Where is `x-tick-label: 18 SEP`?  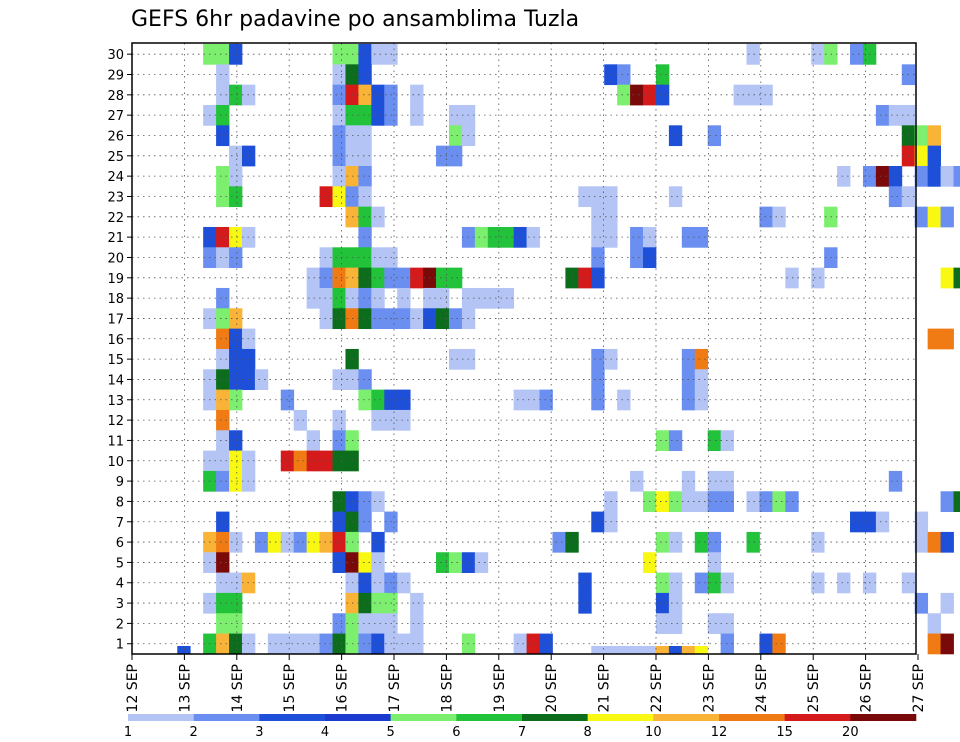 x-tick-label: 18 SEP is located at coordinates (447, 688).